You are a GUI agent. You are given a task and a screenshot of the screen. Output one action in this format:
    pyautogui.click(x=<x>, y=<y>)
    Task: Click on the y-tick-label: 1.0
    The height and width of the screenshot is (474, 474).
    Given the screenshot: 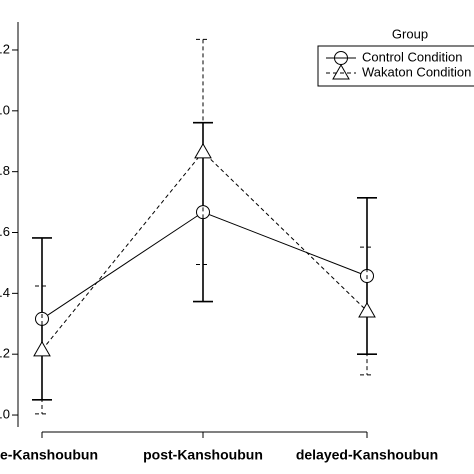 What is the action you would take?
    pyautogui.click(x=5, y=109)
    